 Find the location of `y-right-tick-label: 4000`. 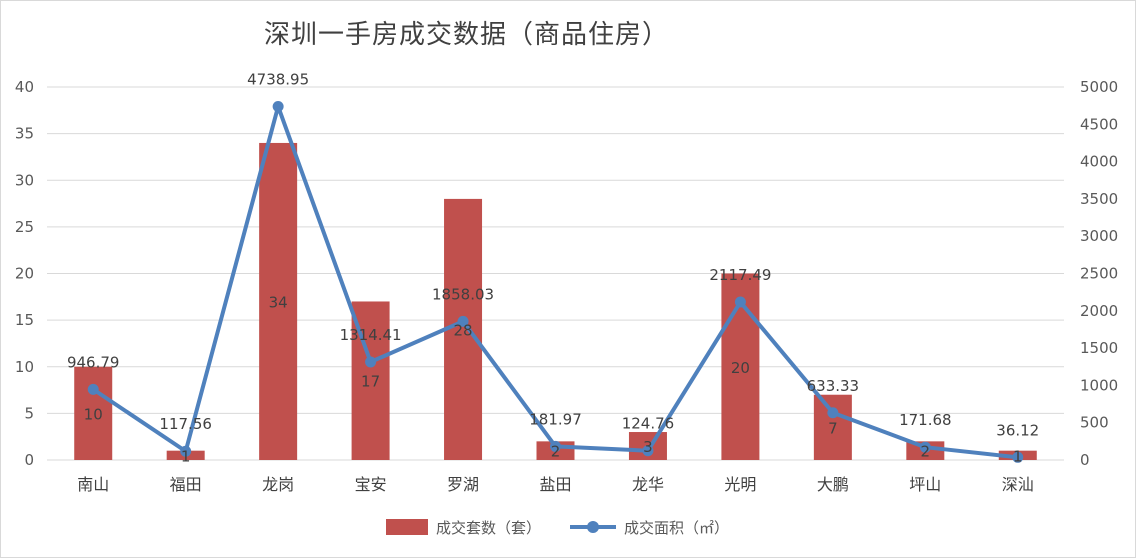

y-right-tick-label: 4000 is located at coordinates (1099, 162).